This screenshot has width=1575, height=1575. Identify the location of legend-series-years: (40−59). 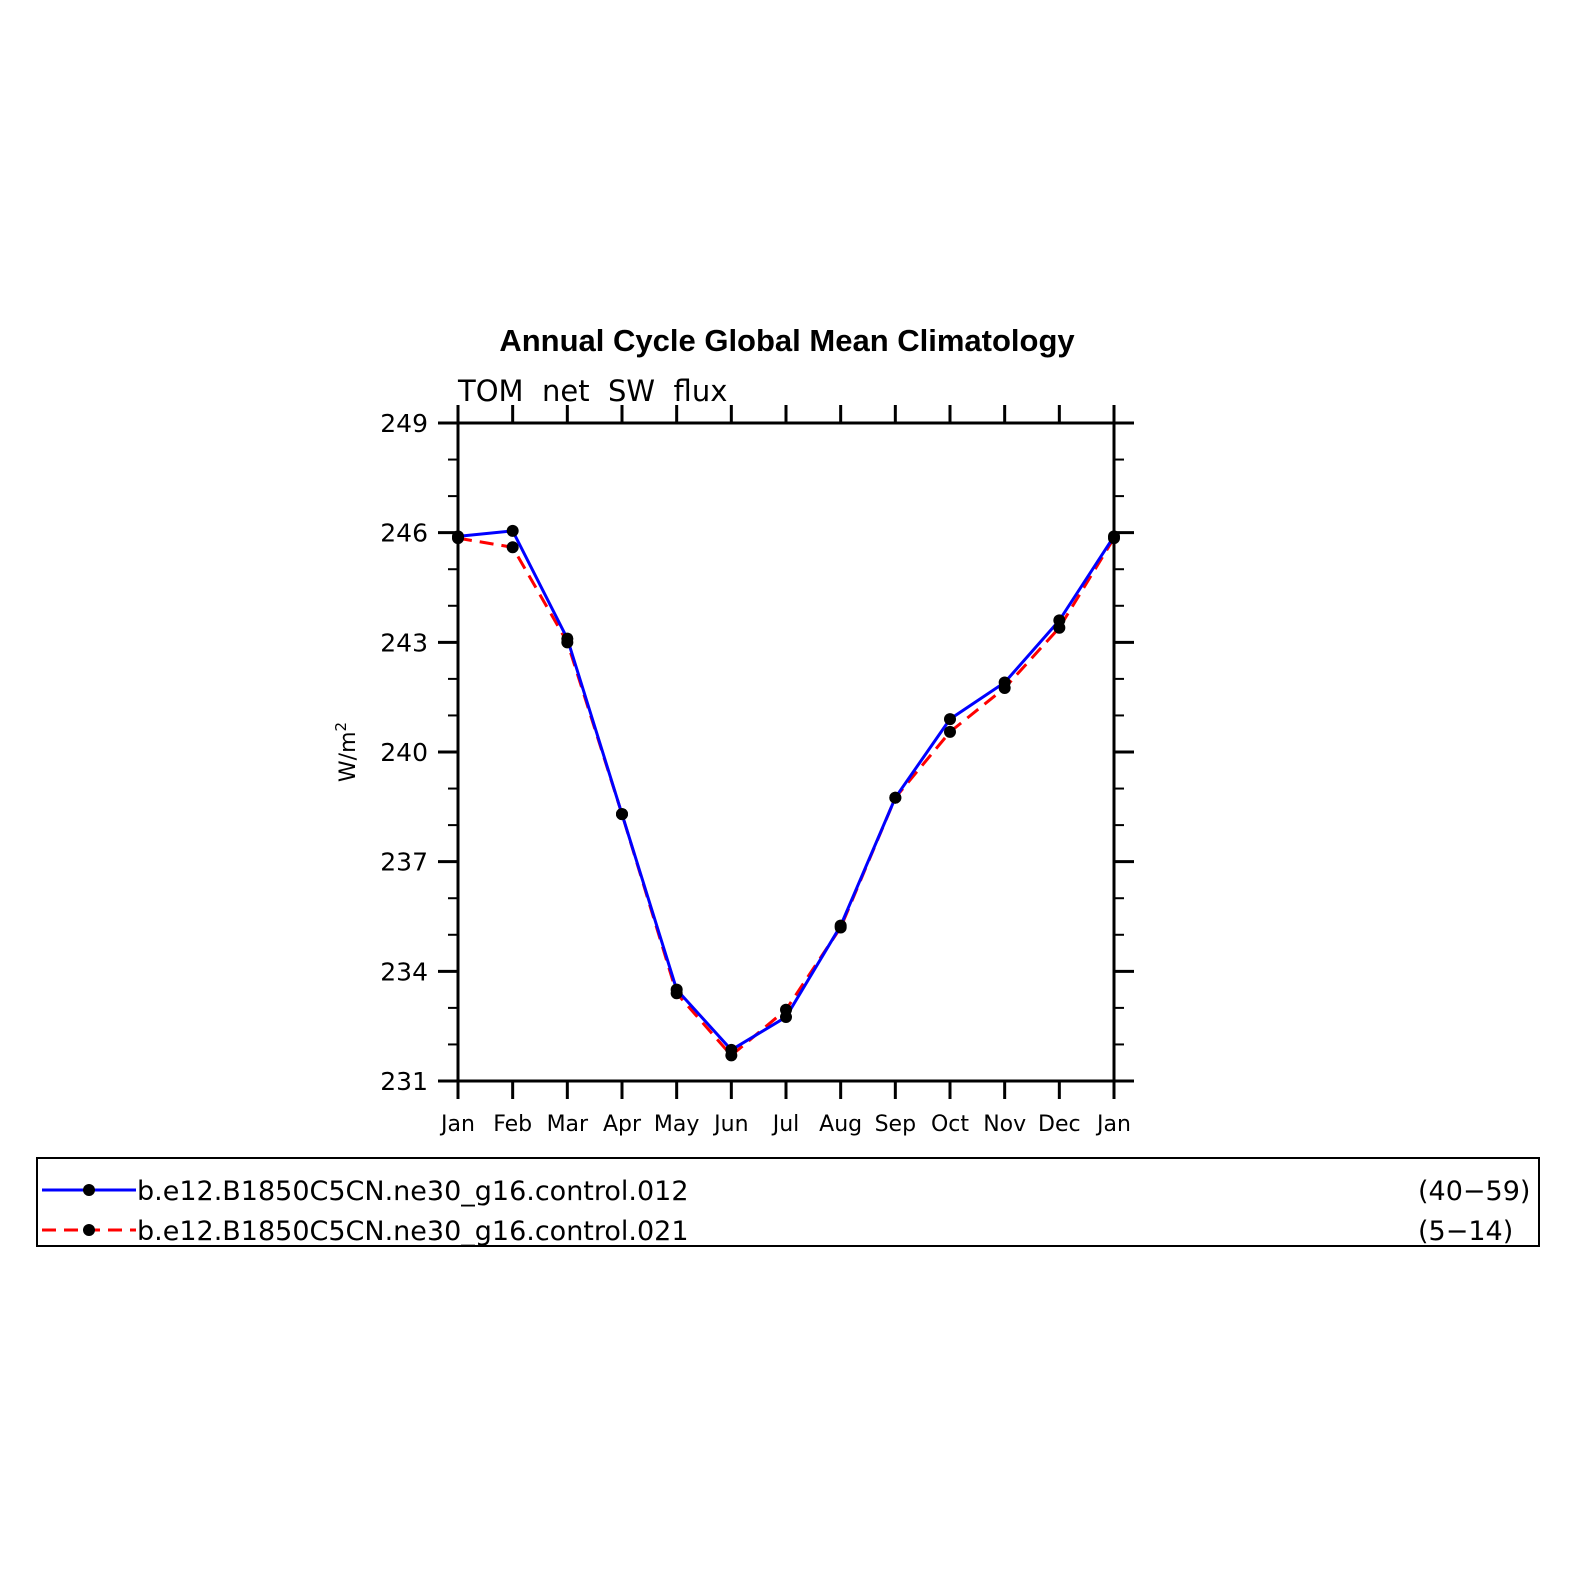
(1474, 1191).